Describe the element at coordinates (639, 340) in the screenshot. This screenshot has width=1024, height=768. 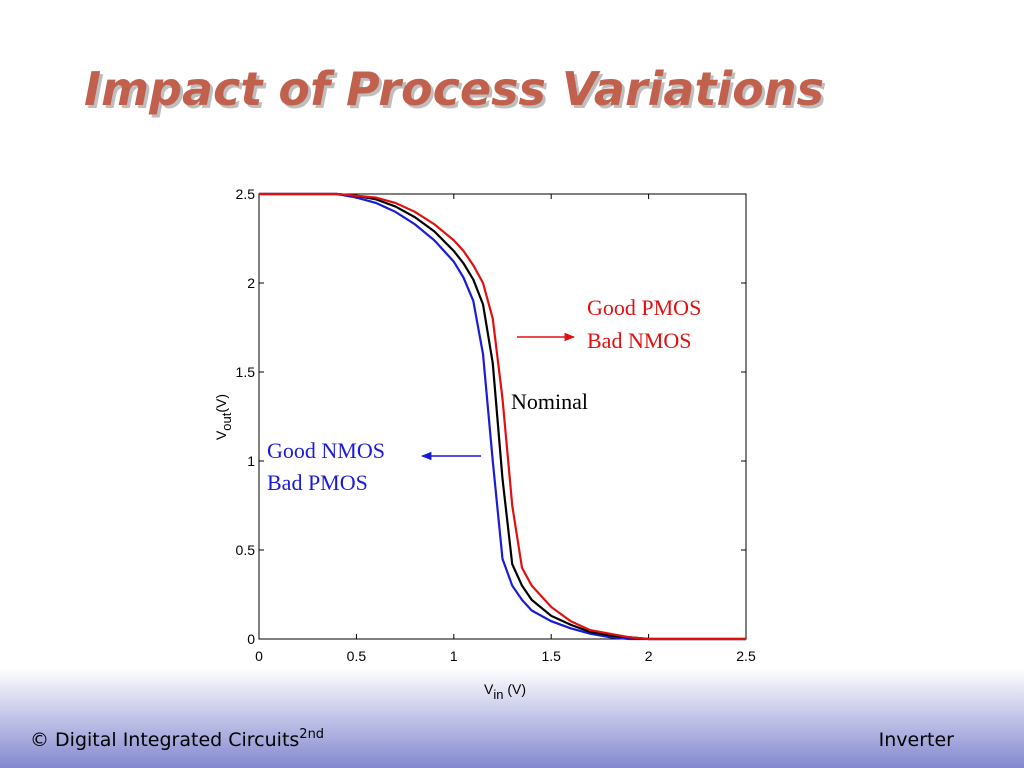
I see `annotation: Bad NMOS` at that location.